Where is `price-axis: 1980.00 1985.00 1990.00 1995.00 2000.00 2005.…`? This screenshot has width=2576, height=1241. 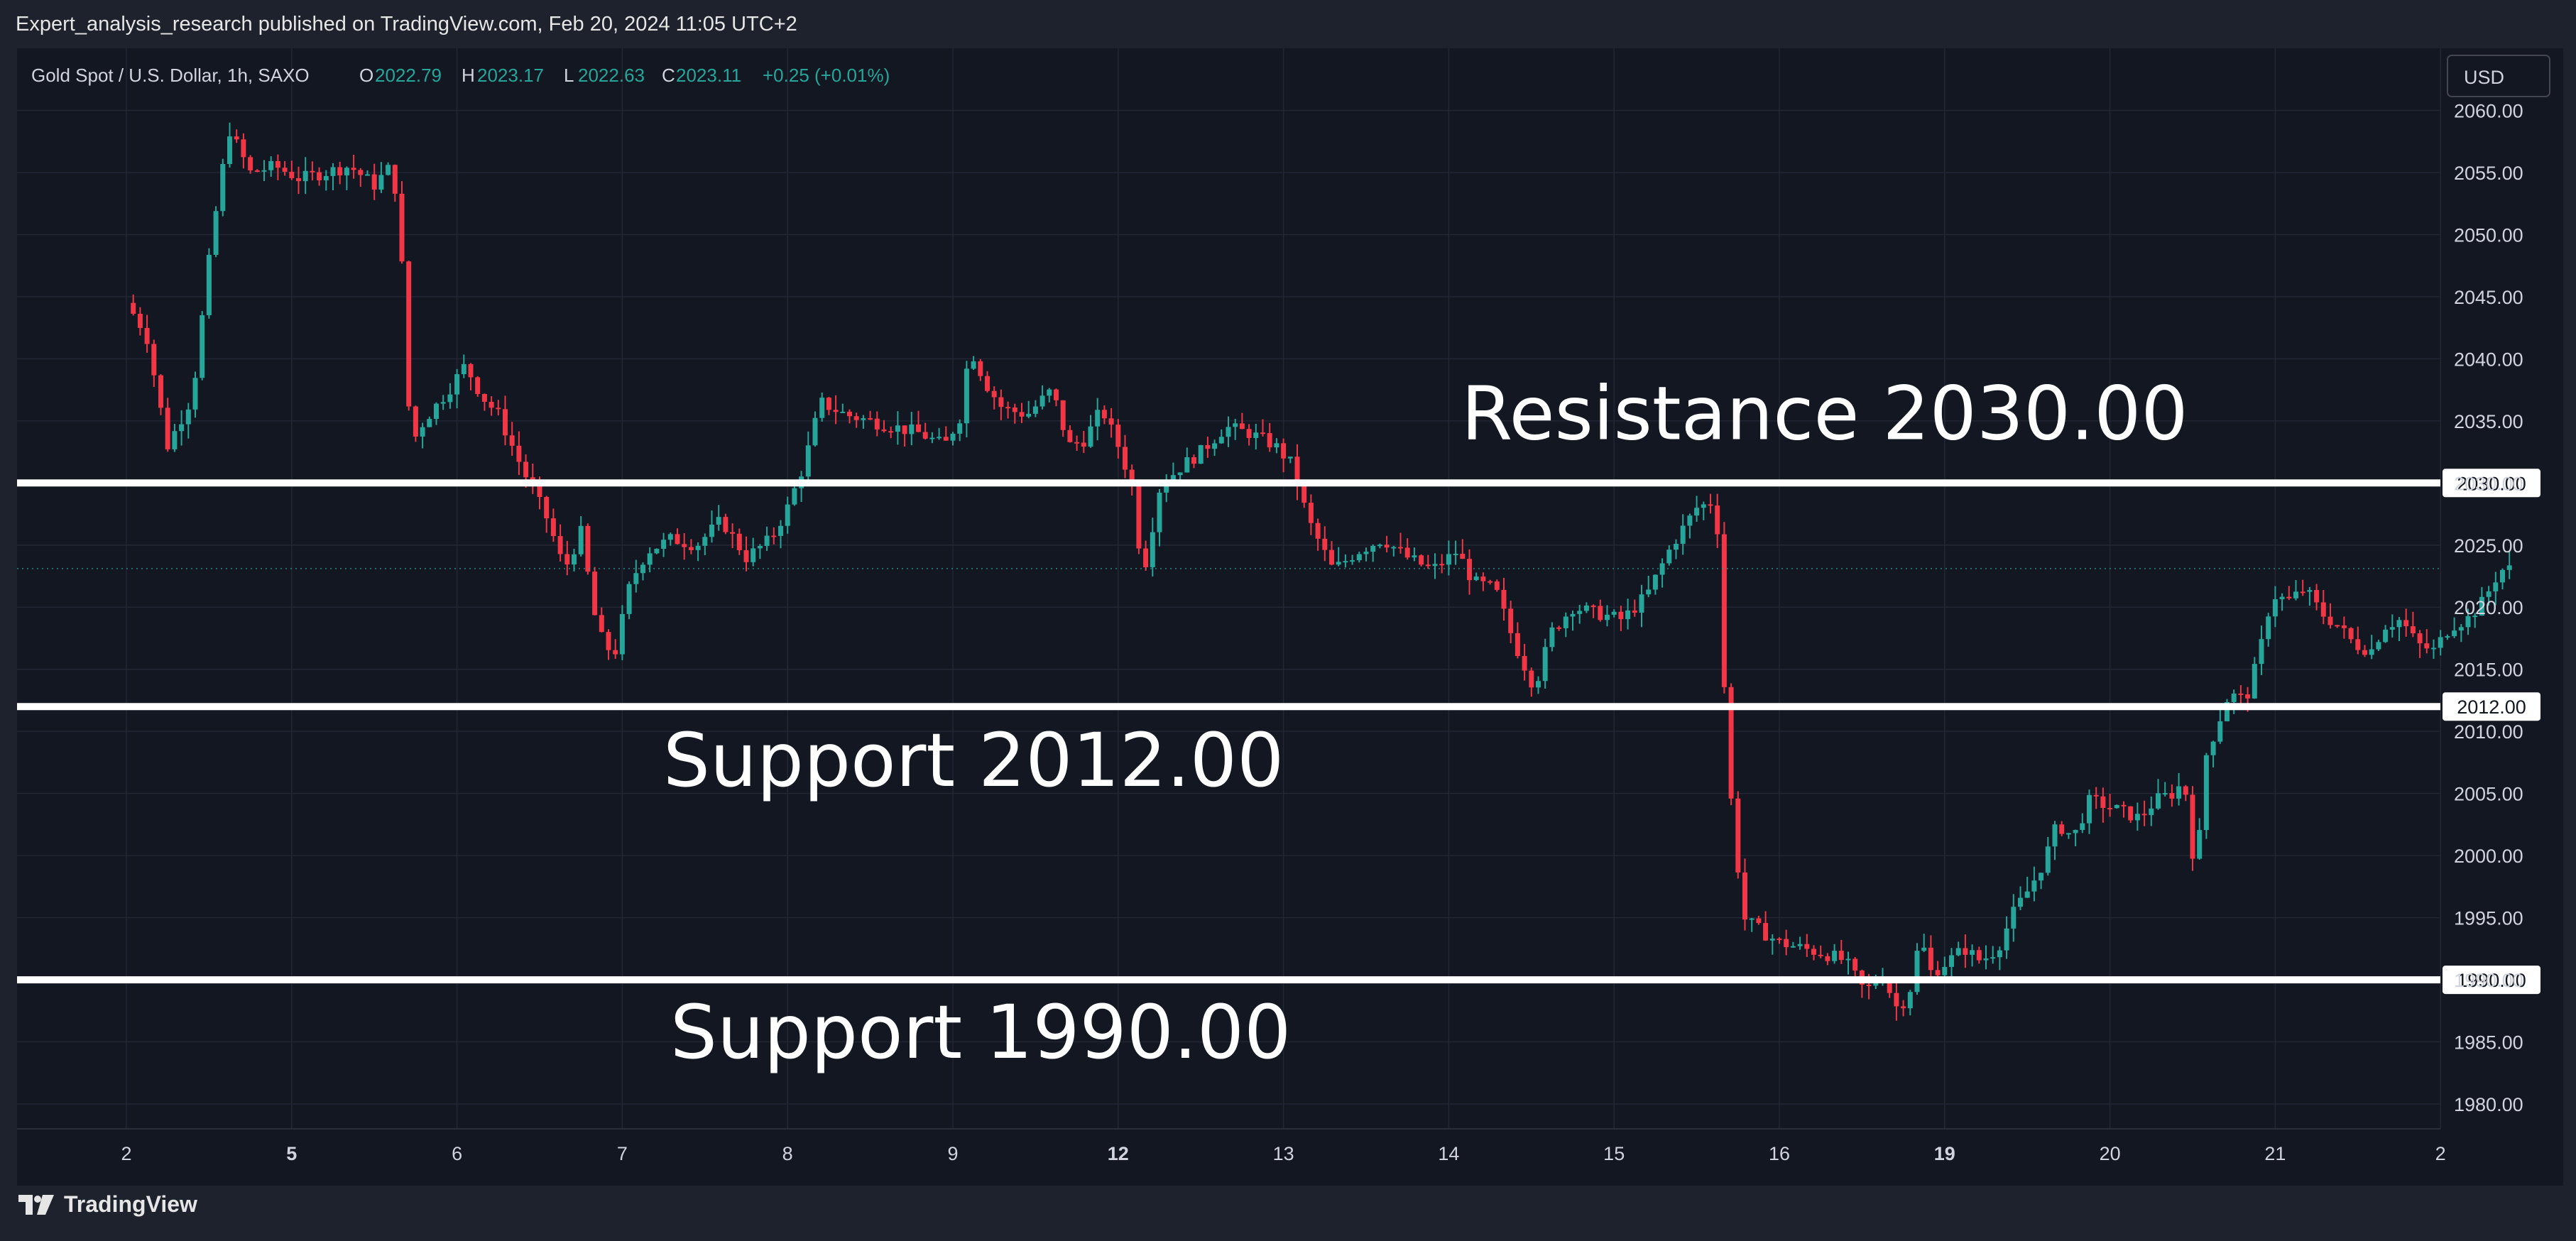
price-axis: 1980.00 1985.00 1990.00 1995.00 2000.00 2005.… is located at coordinates (2488, 607).